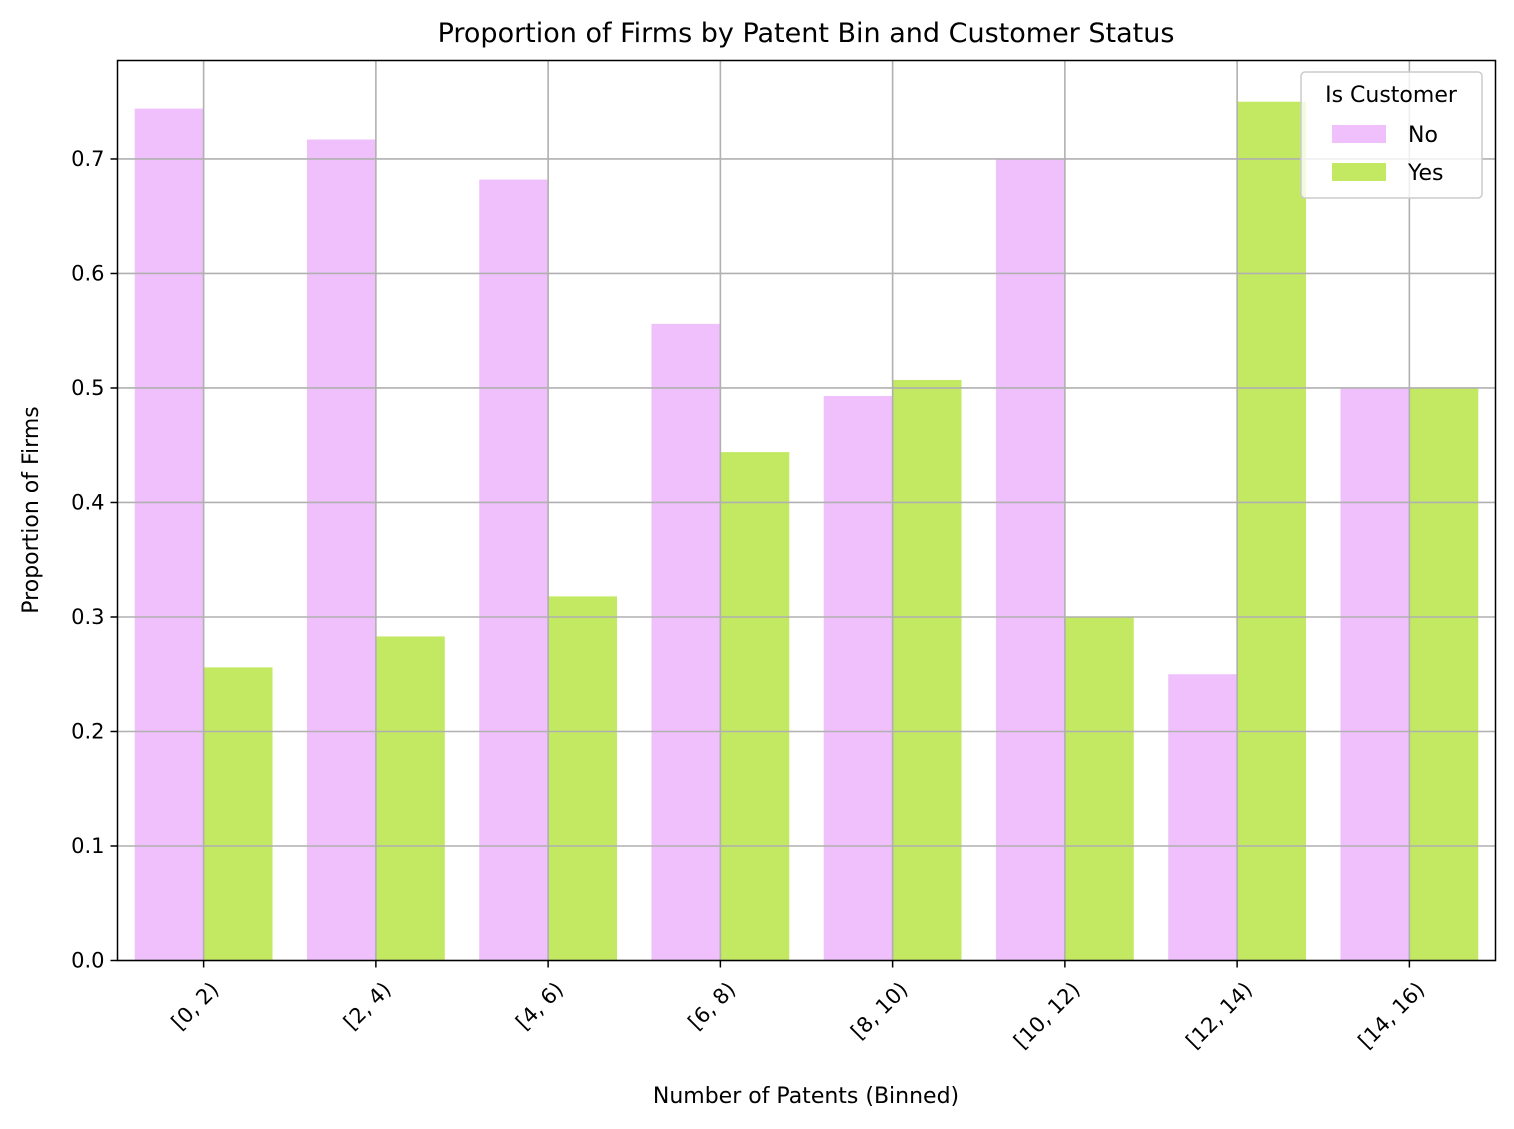  I want to click on legend-label-no: No, so click(1423, 135).